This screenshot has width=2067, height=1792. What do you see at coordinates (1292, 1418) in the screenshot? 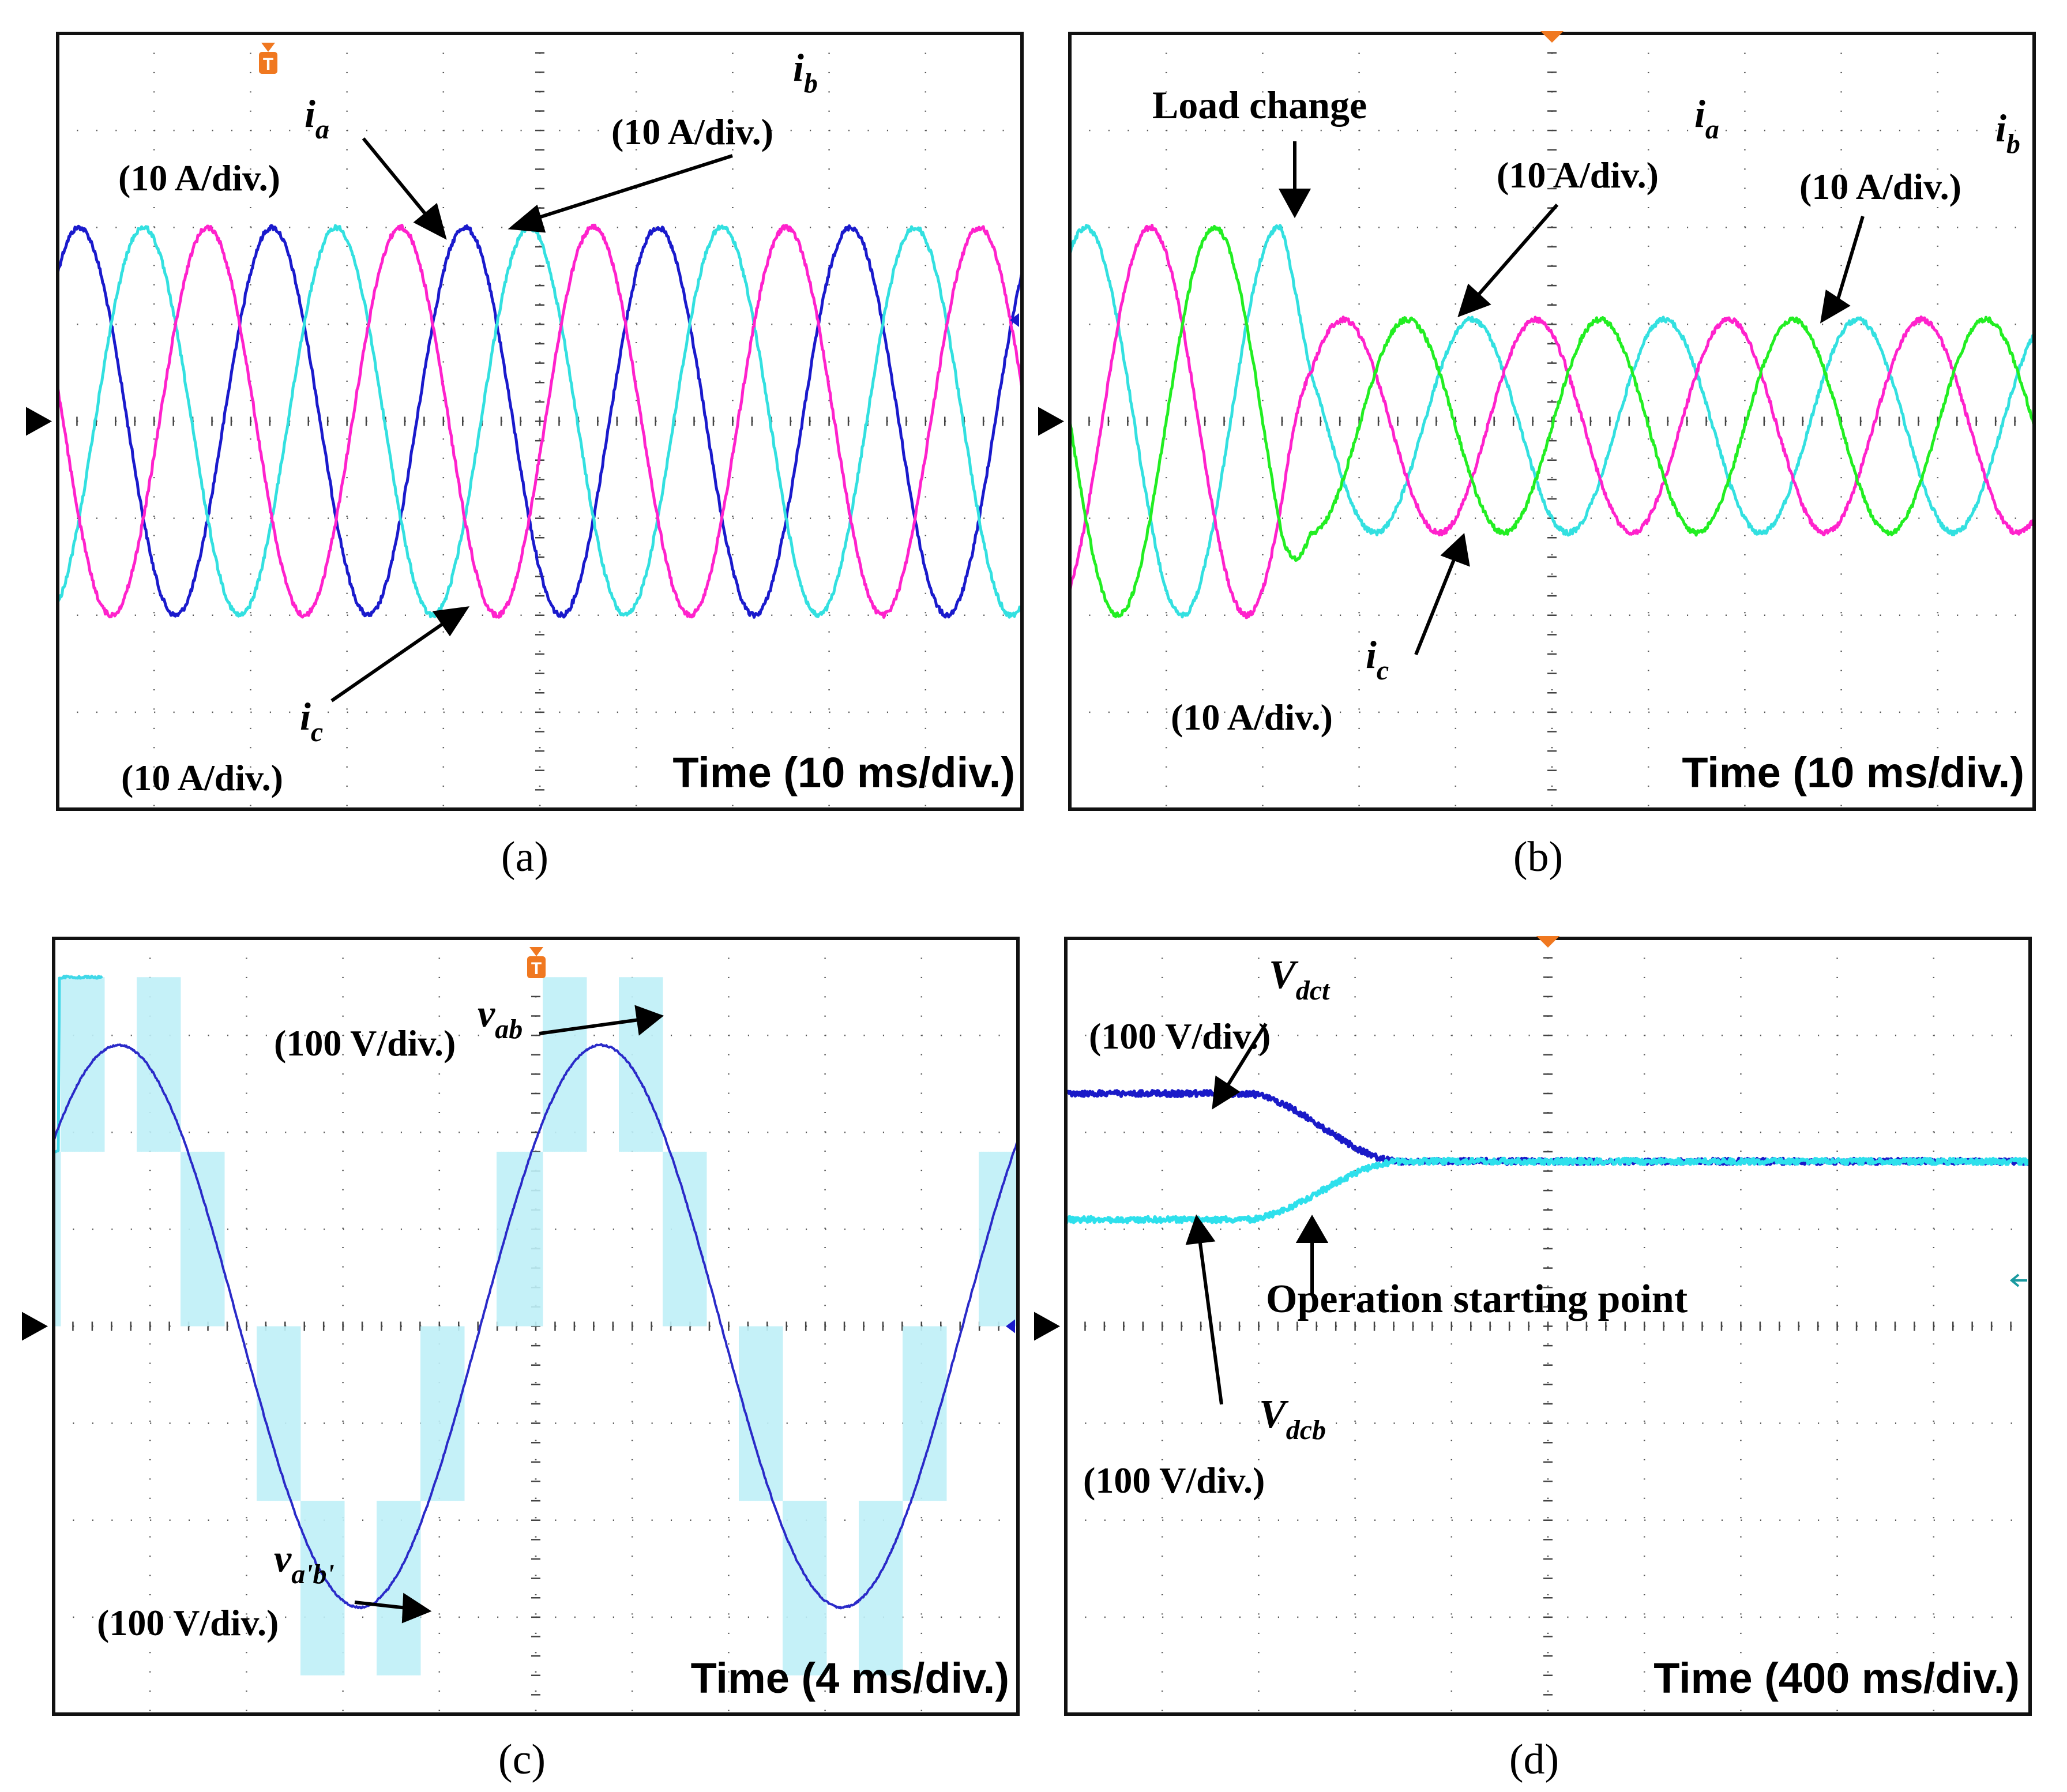
I see `panel-d-vdcb-label: Vdcb` at bounding box center [1292, 1418].